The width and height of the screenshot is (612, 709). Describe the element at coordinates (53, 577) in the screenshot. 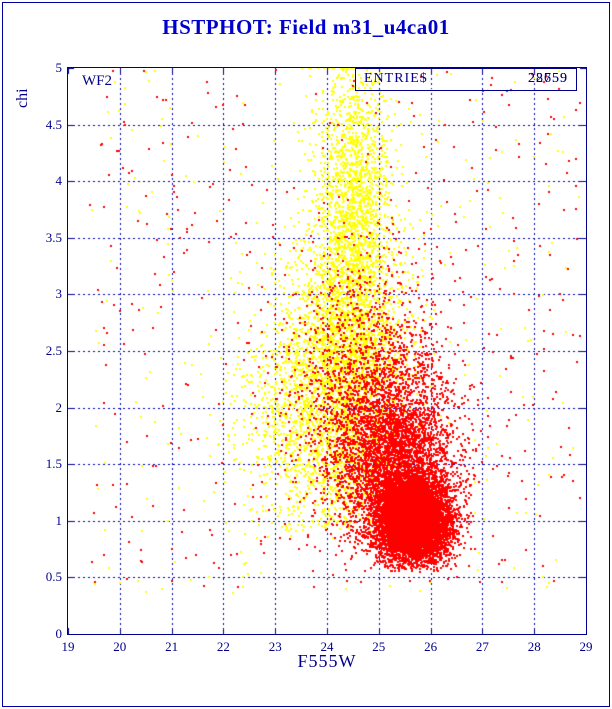

I see `y-tick-label: 0.5` at that location.